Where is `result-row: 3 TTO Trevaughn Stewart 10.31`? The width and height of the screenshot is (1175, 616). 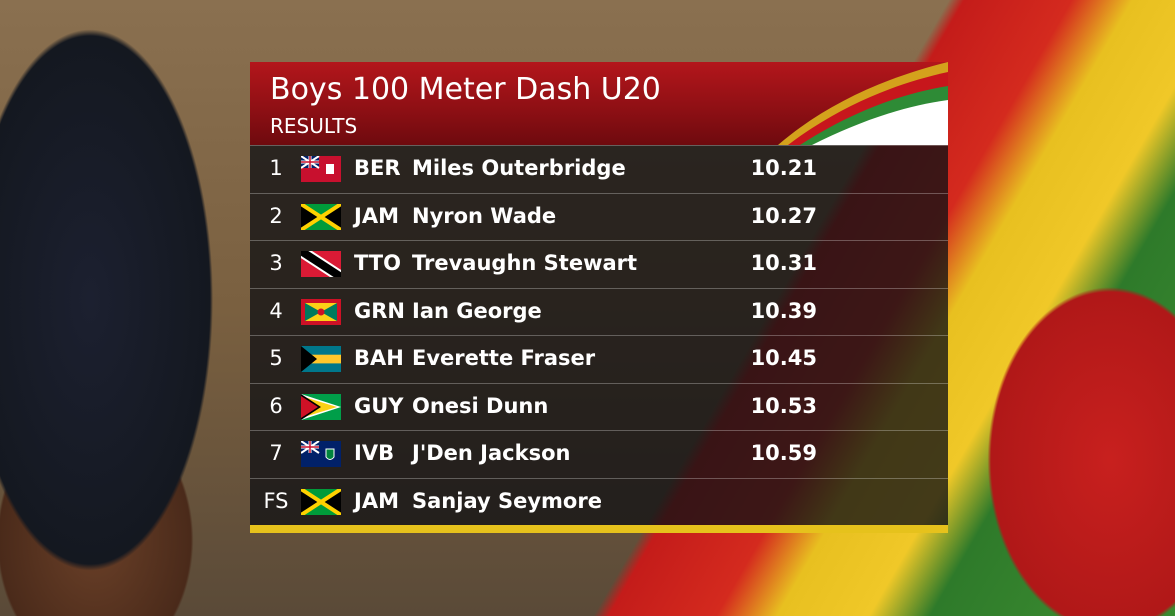
result-row: 3 TTO Trevaughn Stewart 10.31 is located at coordinates (599, 264).